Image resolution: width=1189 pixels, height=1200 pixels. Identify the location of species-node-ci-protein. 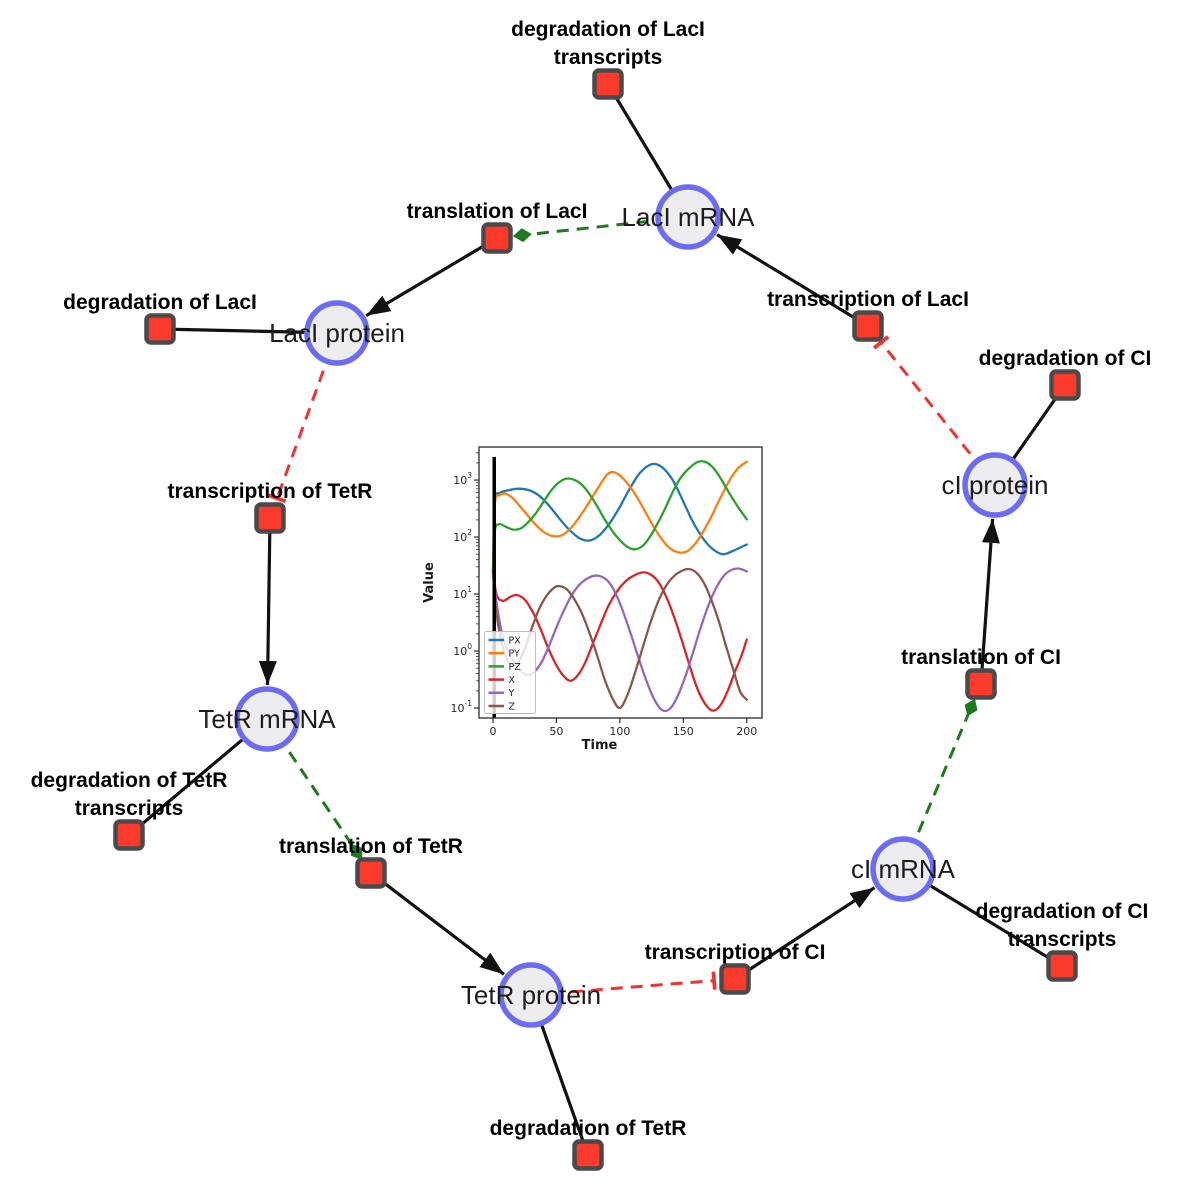
(995, 485).